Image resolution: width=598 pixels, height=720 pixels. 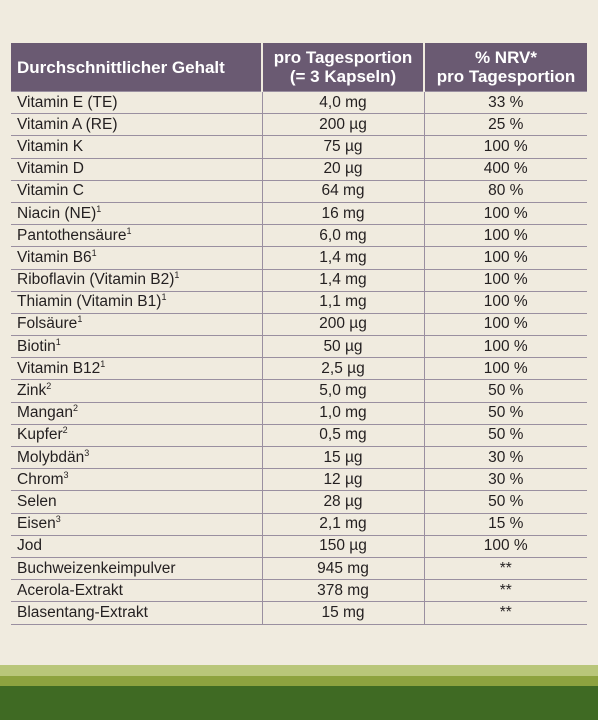 I want to click on amount-cell: 64 mg, so click(x=343, y=191).